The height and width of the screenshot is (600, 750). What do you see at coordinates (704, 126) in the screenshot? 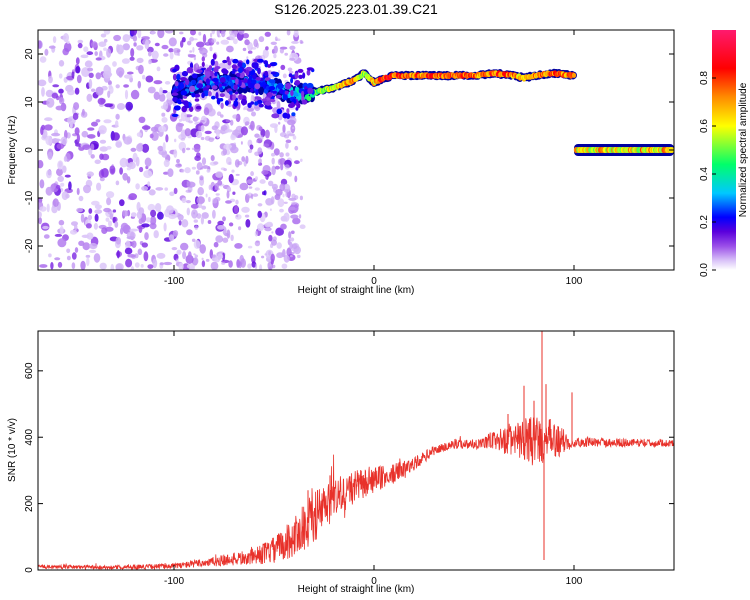
I see `colorbar-tick-label: 0.6` at bounding box center [704, 126].